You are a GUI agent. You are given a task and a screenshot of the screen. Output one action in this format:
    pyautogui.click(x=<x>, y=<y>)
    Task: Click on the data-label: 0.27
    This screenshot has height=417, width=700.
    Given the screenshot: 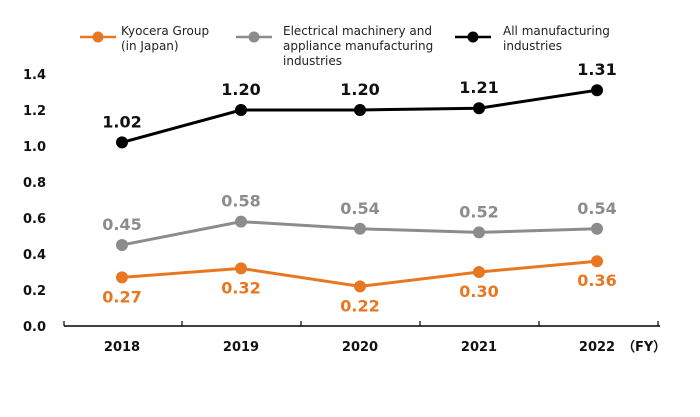 What is the action you would take?
    pyautogui.click(x=121, y=296)
    